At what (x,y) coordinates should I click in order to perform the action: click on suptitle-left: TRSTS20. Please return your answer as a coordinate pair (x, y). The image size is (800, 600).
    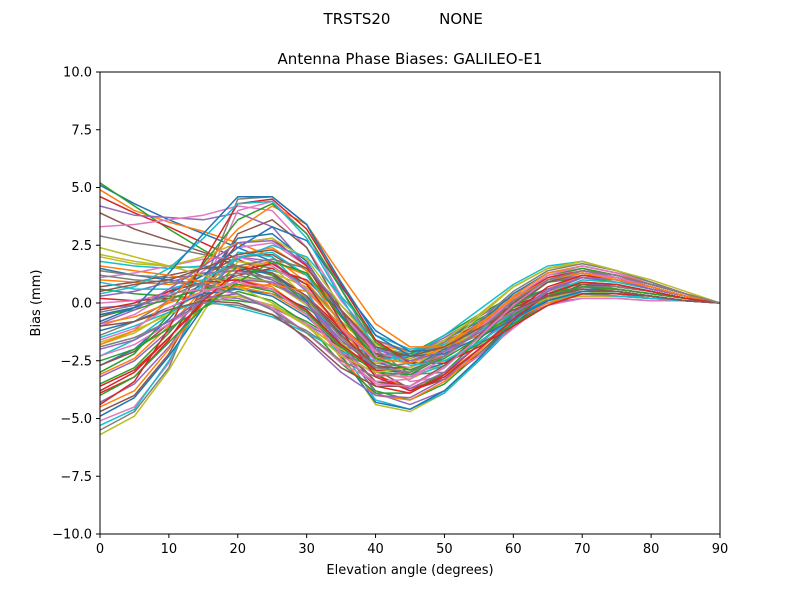
    Looking at the image, I should click on (357, 19).